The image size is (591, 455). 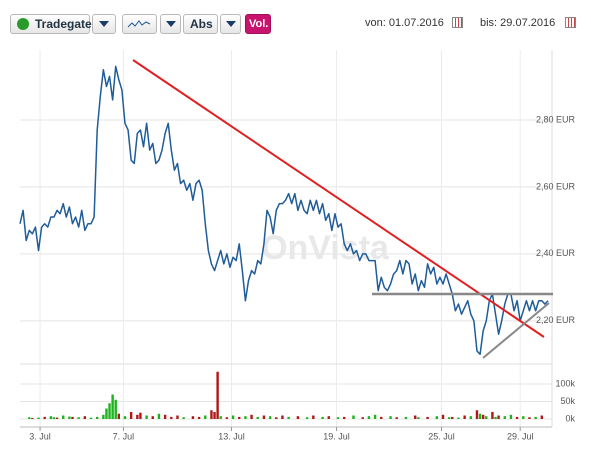 I want to click on volume-button: Vol., so click(x=258, y=24).